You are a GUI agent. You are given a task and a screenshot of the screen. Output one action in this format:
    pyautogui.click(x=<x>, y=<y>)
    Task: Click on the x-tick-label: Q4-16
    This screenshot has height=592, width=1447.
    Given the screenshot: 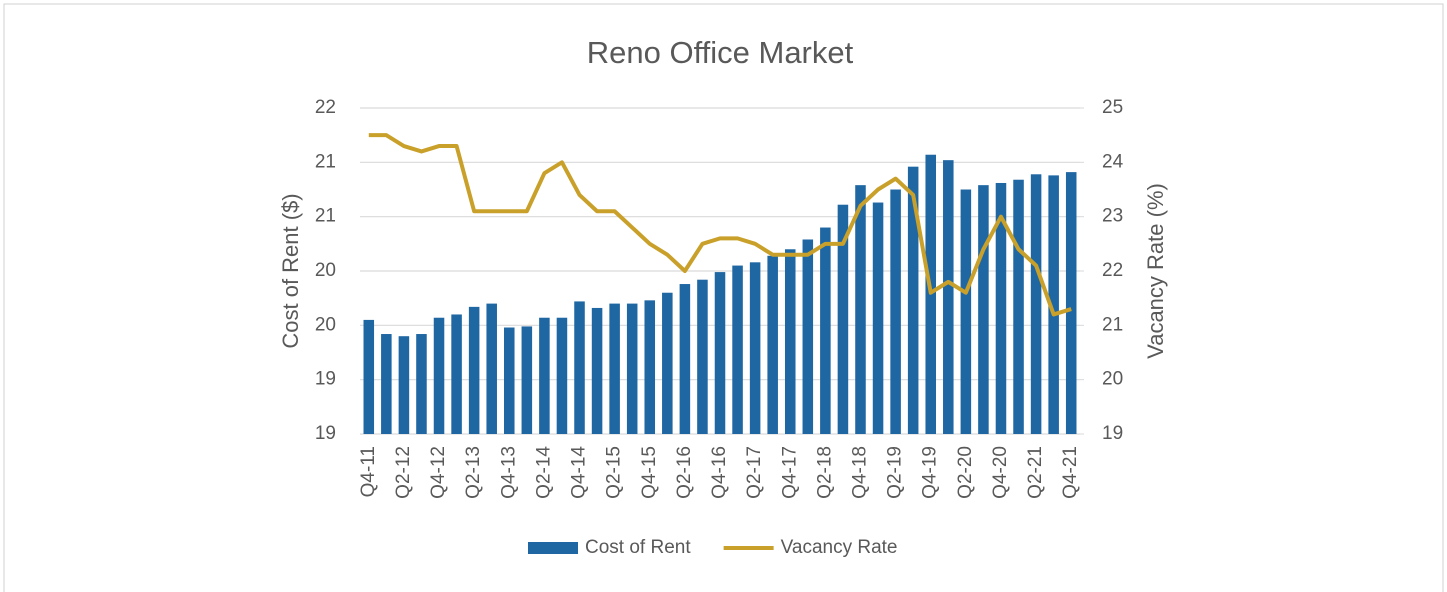 What is the action you would take?
    pyautogui.click(x=719, y=472)
    